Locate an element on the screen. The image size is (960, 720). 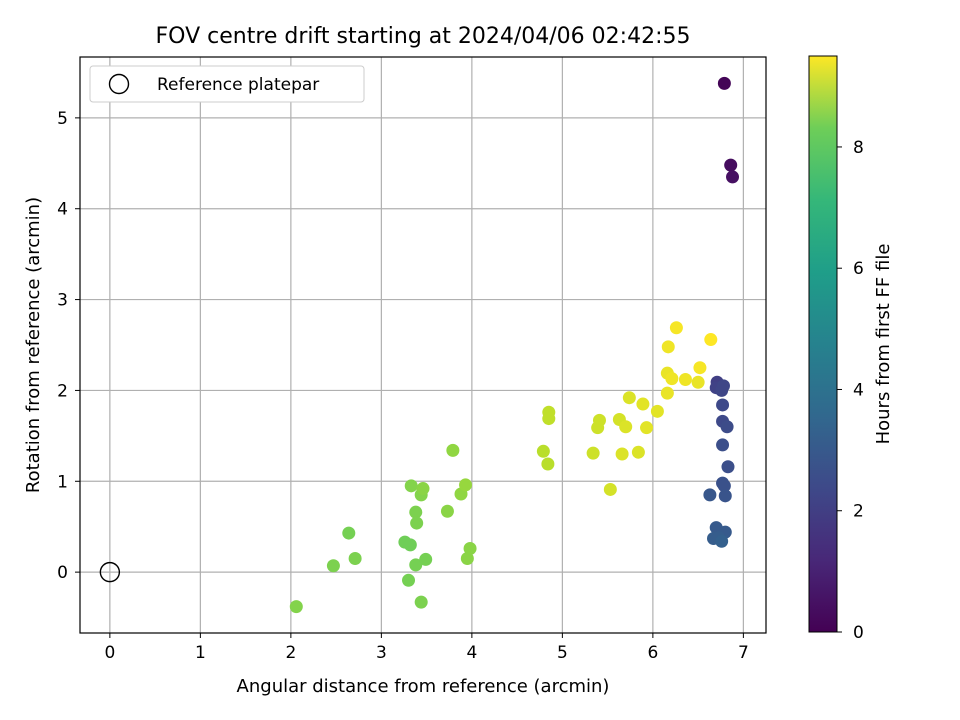
reference-platepar-marker is located at coordinates (110, 572).